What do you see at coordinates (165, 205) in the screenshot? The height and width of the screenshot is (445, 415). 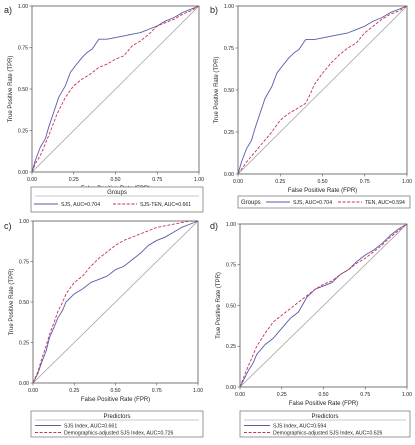 I see `legend-entry: SJS-TEN, AUC=0.661` at bounding box center [165, 205].